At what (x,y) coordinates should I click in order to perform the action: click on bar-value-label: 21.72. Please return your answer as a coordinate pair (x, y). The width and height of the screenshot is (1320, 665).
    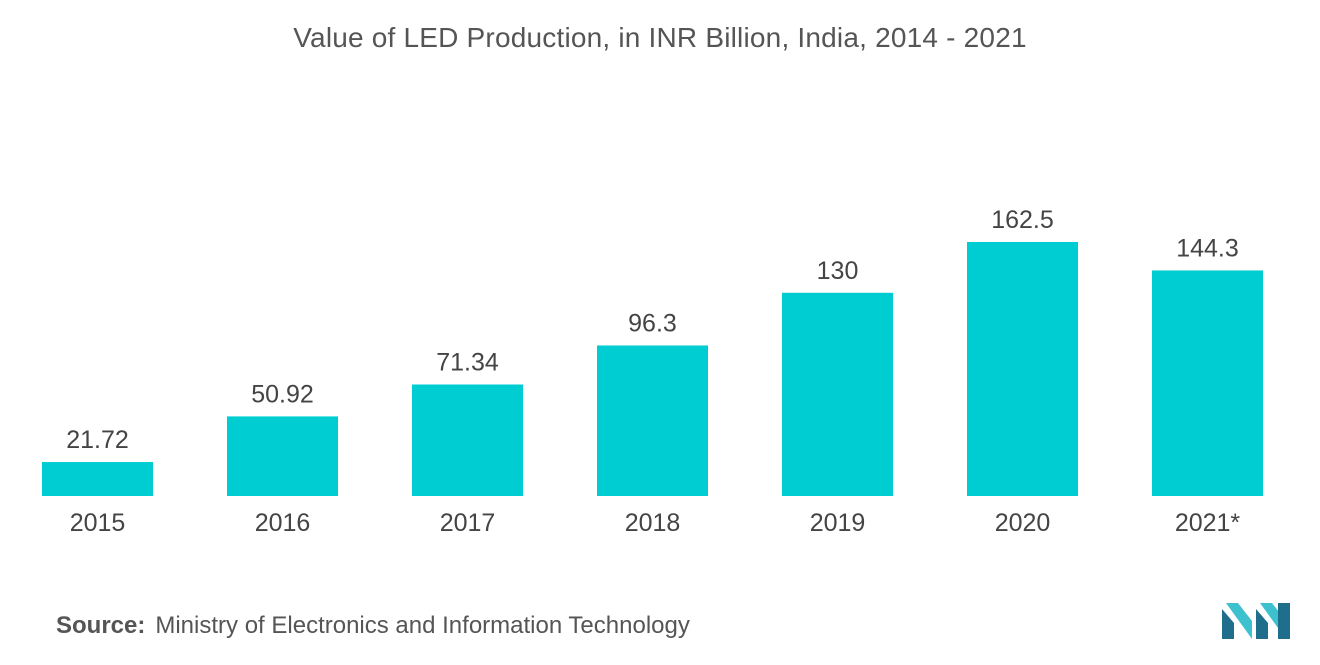
    Looking at the image, I should click on (97, 440).